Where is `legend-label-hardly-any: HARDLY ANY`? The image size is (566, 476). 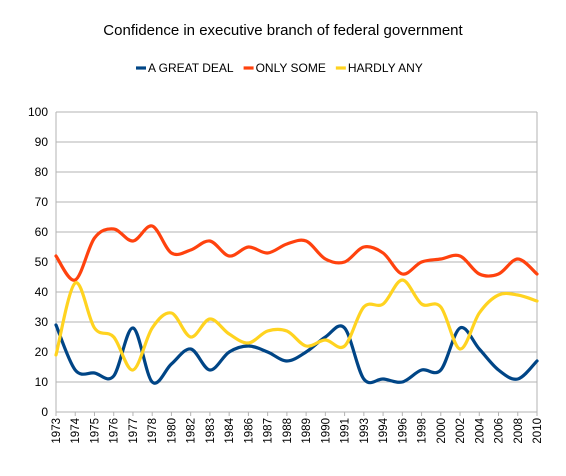
legend-label-hardly-any: HARDLY ANY is located at coordinates (385, 68).